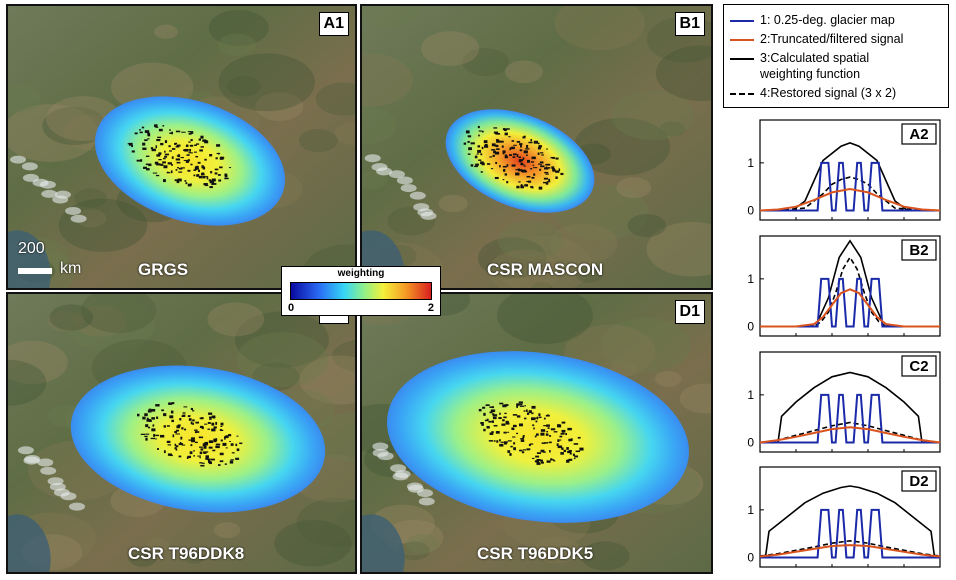 The height and width of the screenshot is (580, 956). I want to click on legend-text-1: 1: 0.25-deg. glacier map, so click(827, 20).